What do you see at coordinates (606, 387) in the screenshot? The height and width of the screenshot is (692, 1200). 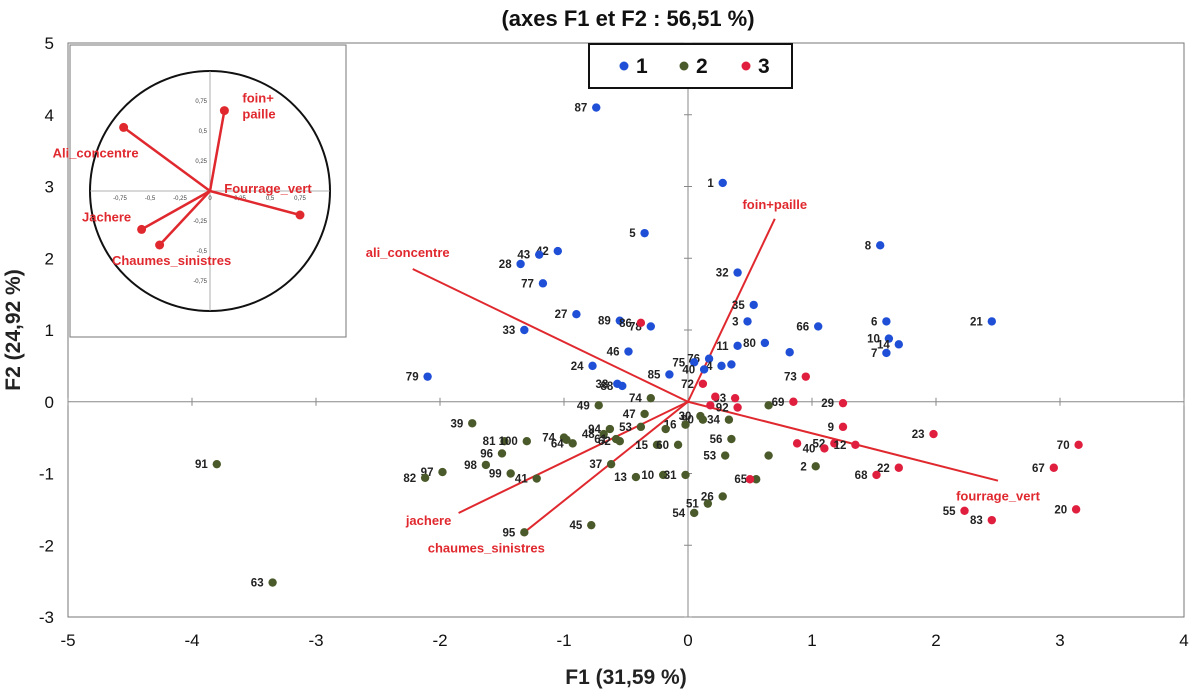 I see `point-label: 88` at bounding box center [606, 387].